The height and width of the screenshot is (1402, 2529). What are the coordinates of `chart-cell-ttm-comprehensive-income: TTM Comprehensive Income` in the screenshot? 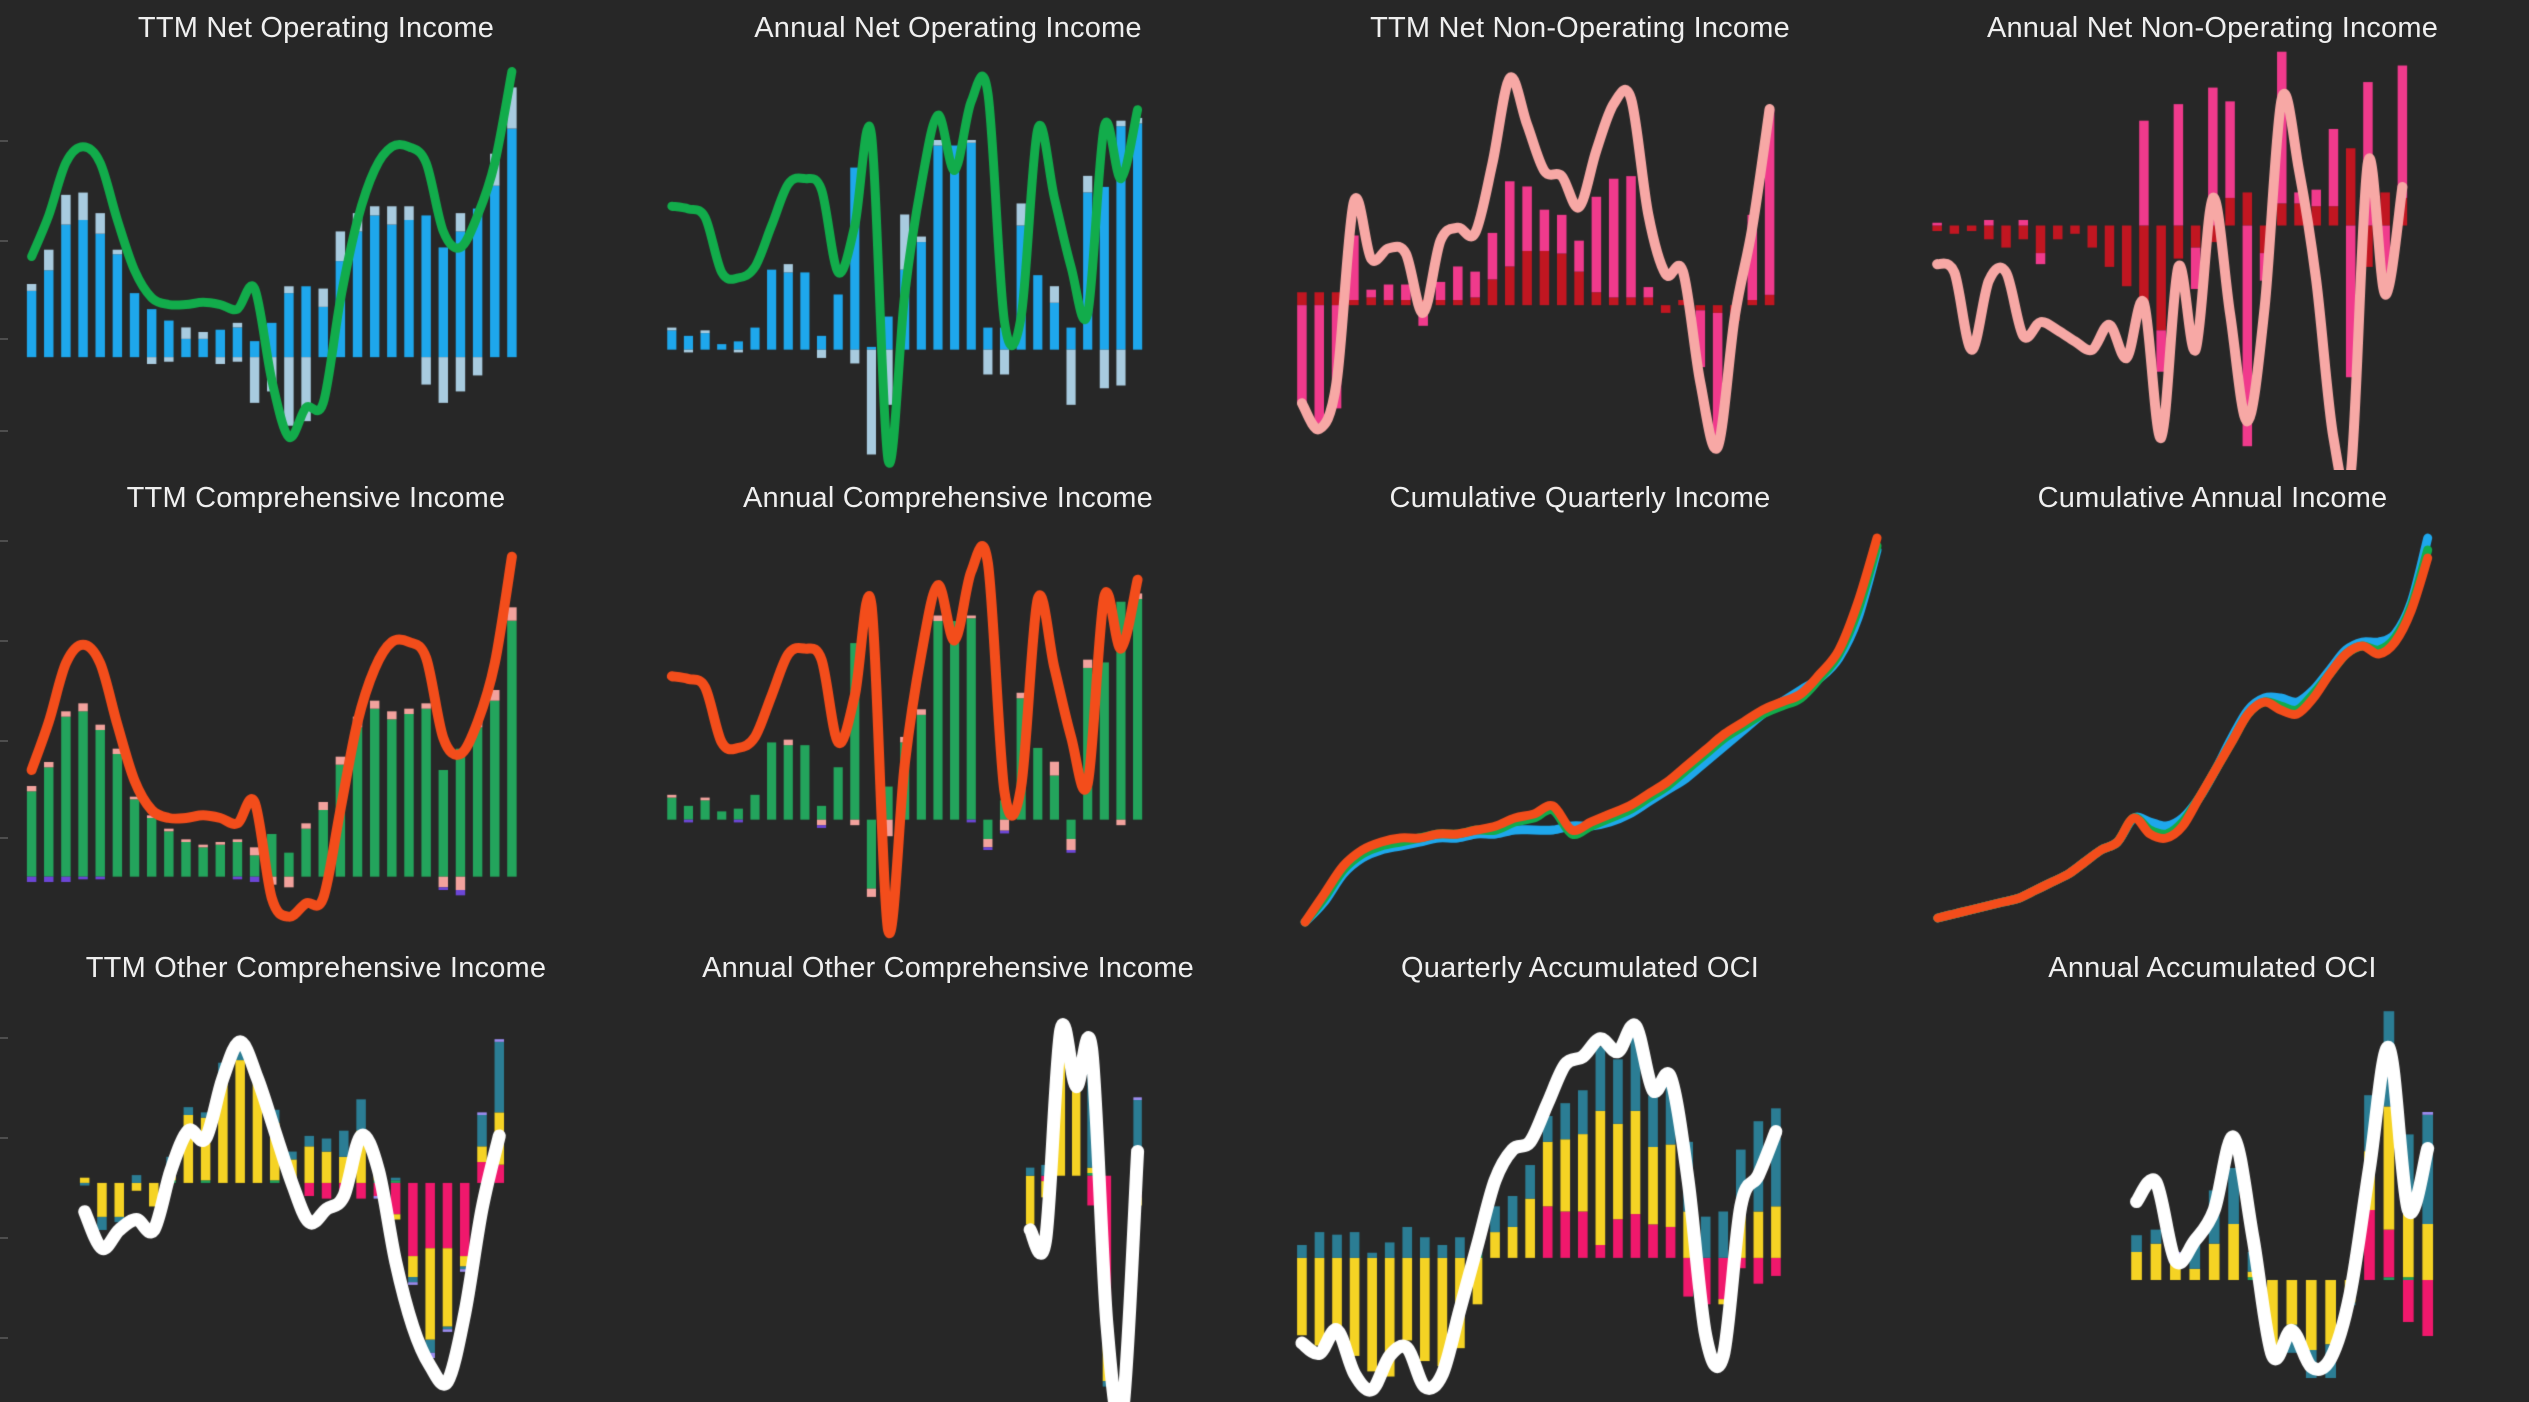 It's located at (316, 705).